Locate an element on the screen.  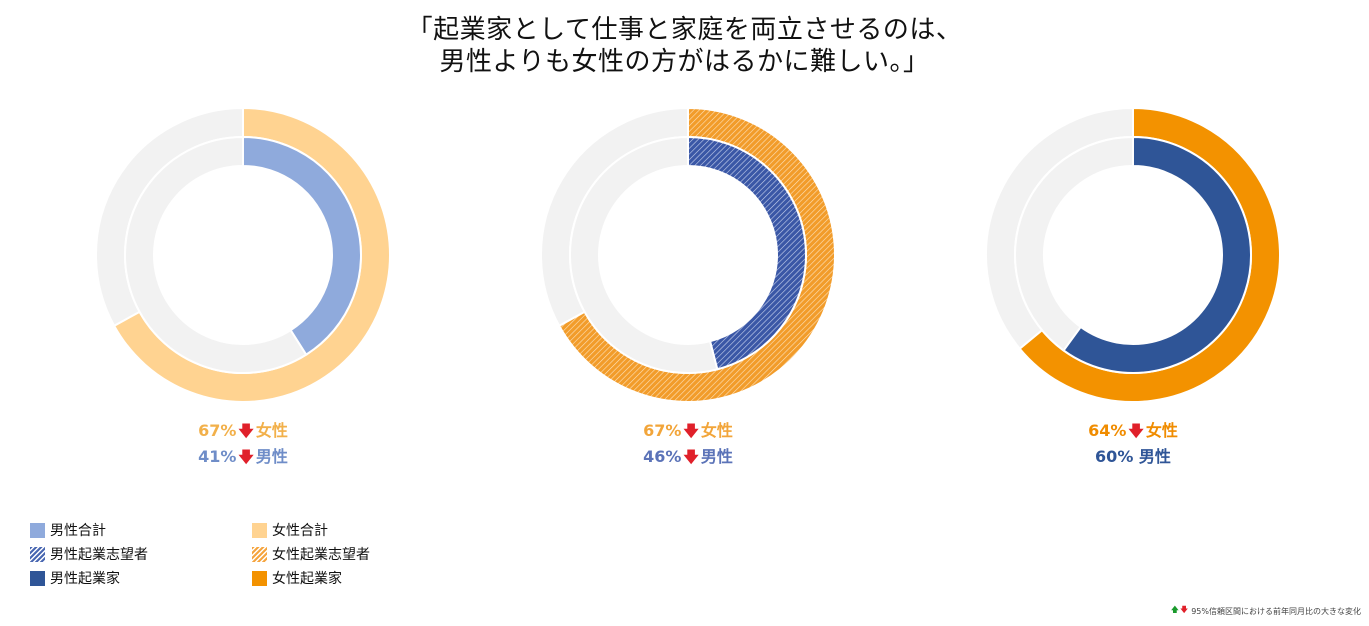
legend-label: 女性合計 is located at coordinates (300, 531).